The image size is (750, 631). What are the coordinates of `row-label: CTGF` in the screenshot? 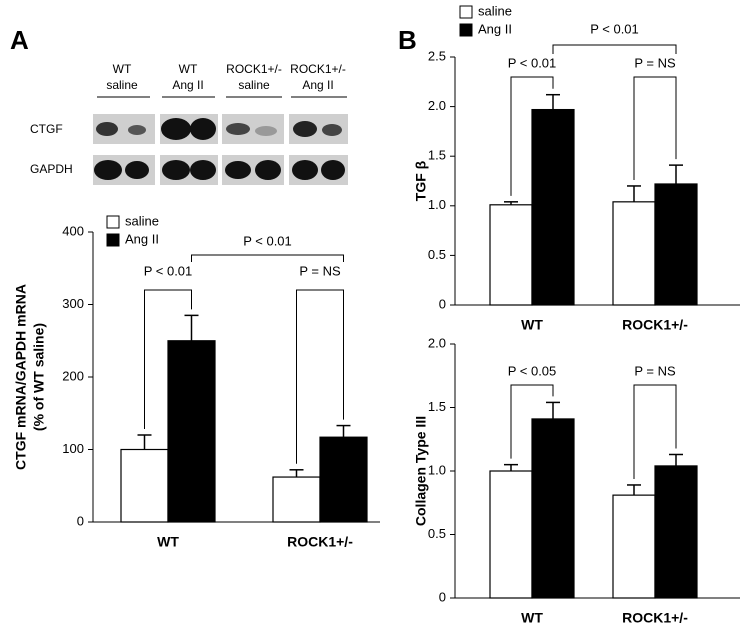 It's located at (46, 129).